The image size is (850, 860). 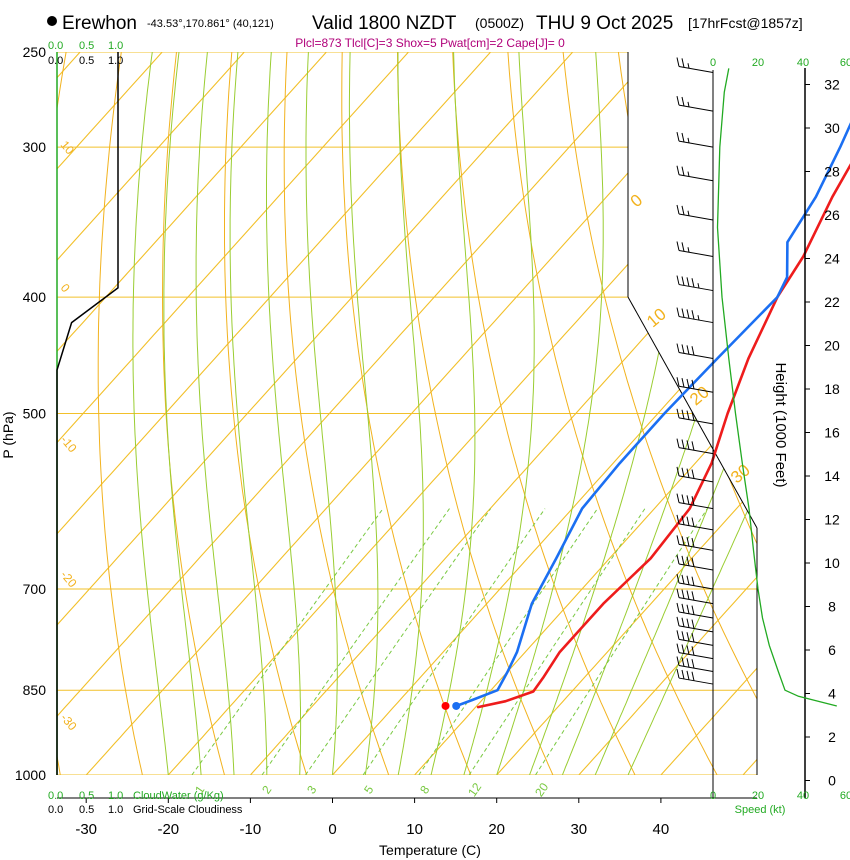 I want to click on mixing-ratio-label: 8, so click(x=424, y=790).